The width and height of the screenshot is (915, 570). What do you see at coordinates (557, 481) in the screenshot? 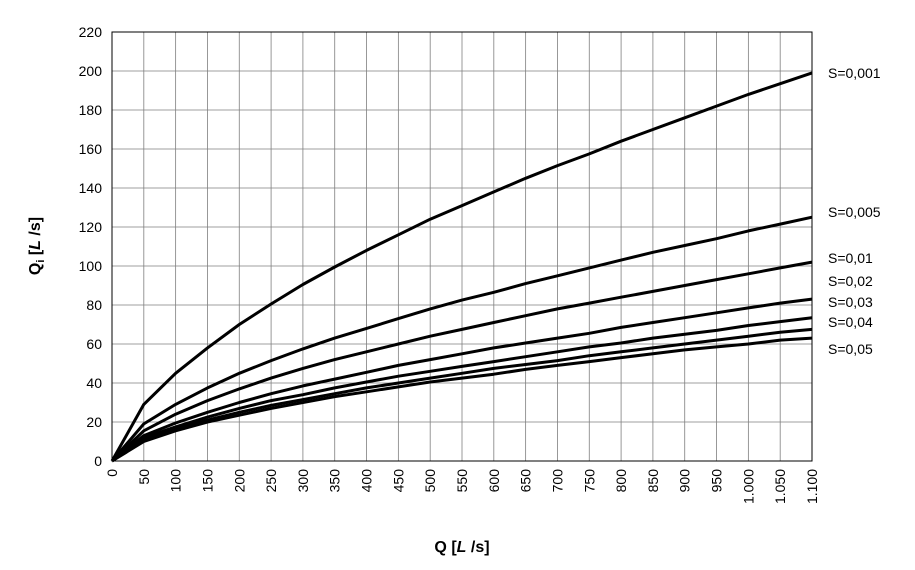
I see `x-tick-label: 700` at bounding box center [557, 481].